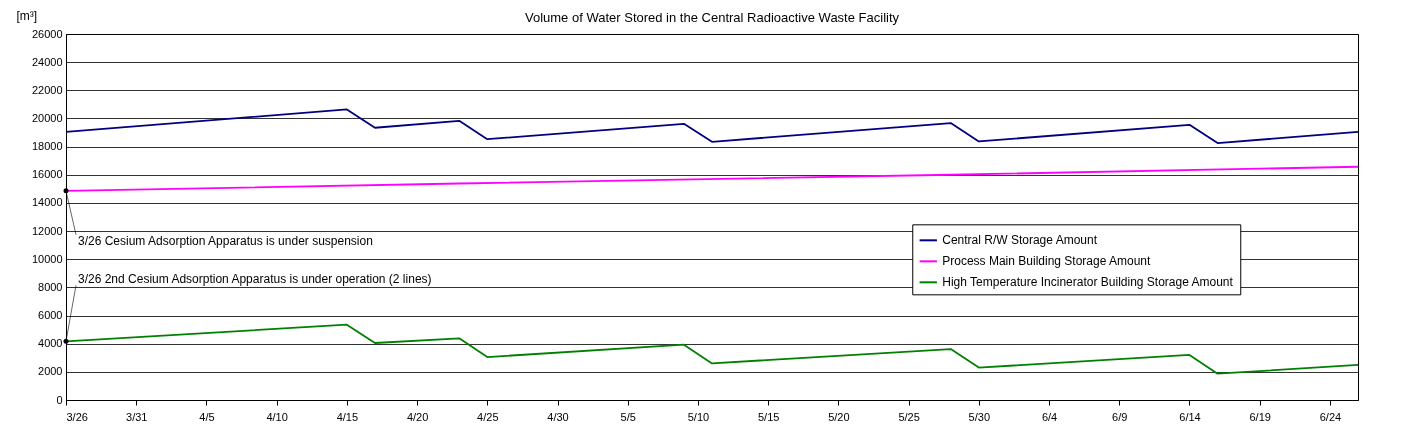  What do you see at coordinates (50, 343) in the screenshot?
I see `y-tick-label: 4000` at bounding box center [50, 343].